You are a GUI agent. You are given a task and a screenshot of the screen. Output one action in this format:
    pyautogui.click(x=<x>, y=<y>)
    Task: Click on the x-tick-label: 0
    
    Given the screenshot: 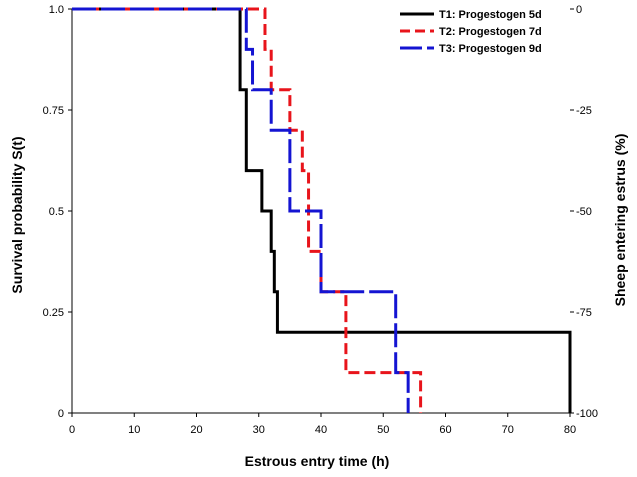 What is the action you would take?
    pyautogui.click(x=72, y=430)
    